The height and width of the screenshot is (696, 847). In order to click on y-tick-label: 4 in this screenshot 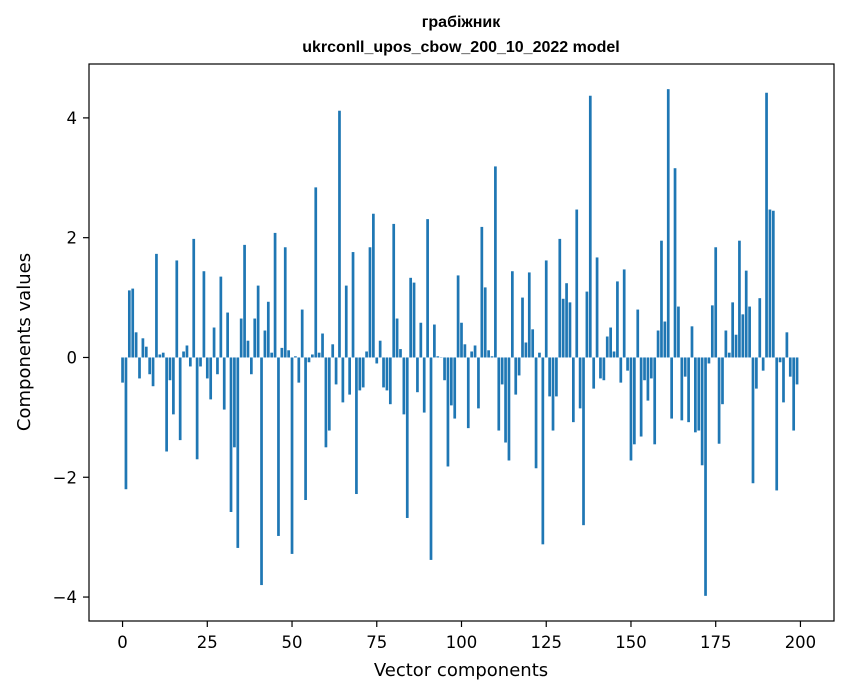, I will do `click(72, 118)`.